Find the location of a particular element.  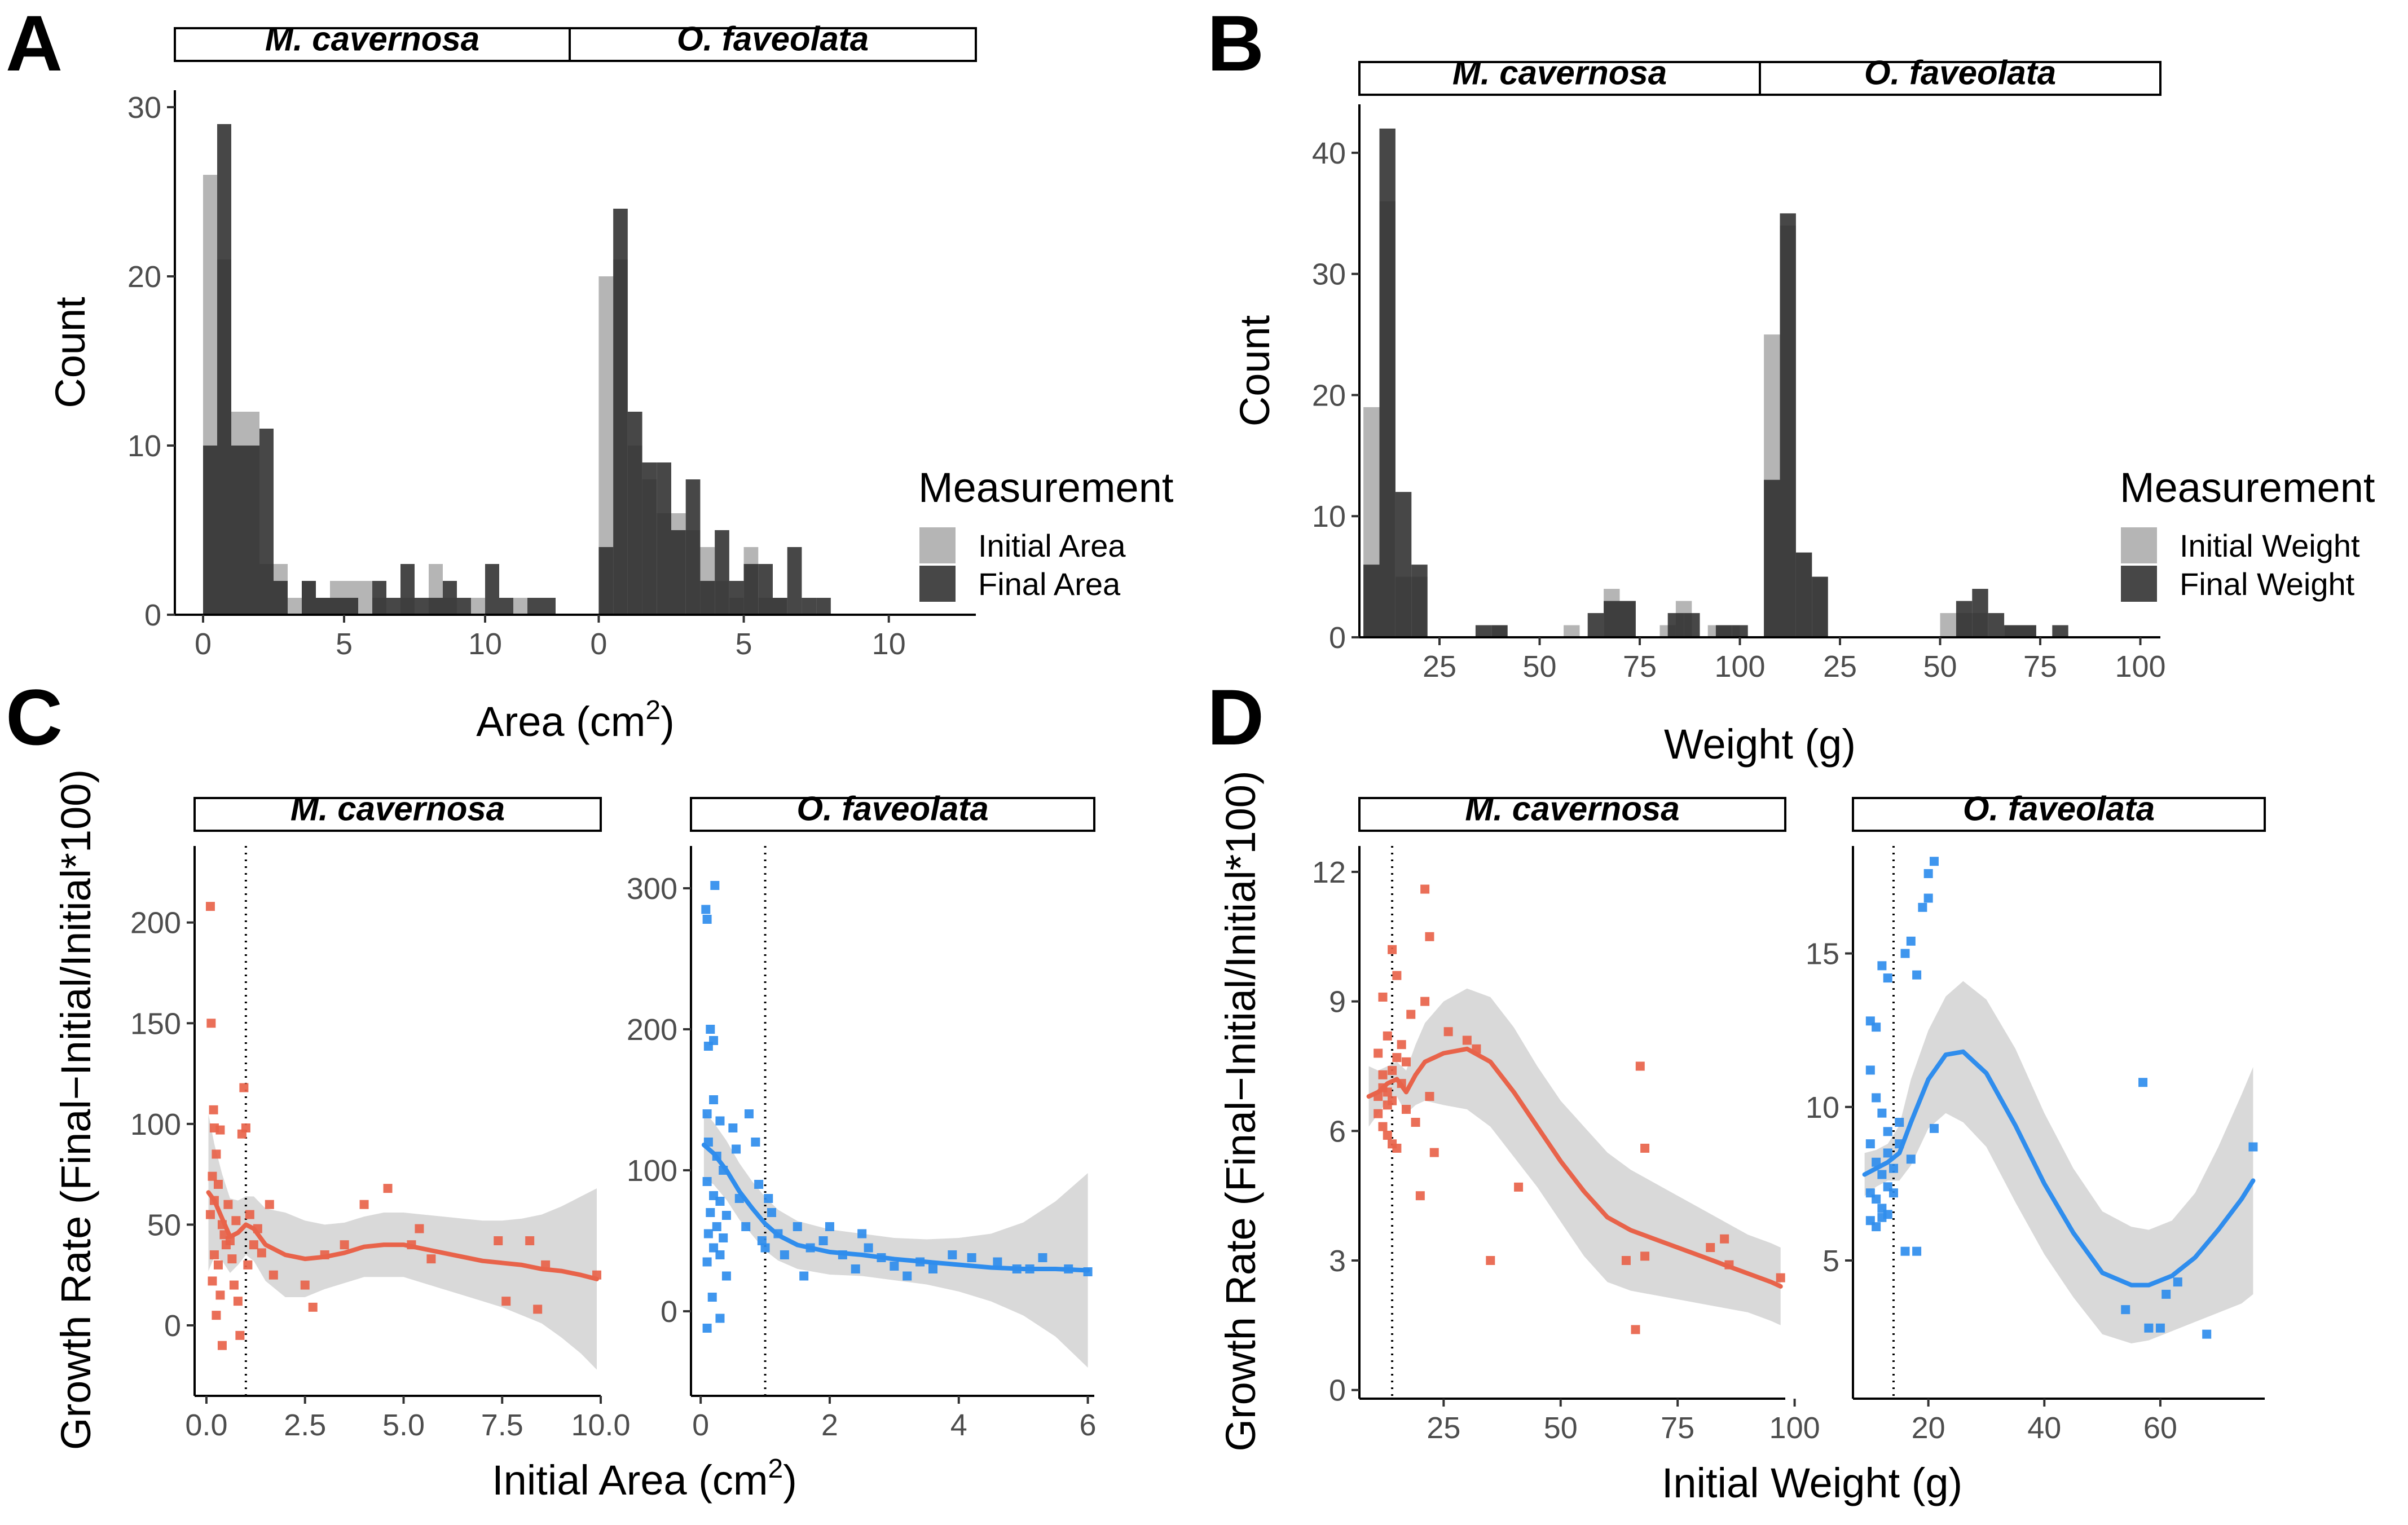

x-tick-label: 0 is located at coordinates (203, 644).